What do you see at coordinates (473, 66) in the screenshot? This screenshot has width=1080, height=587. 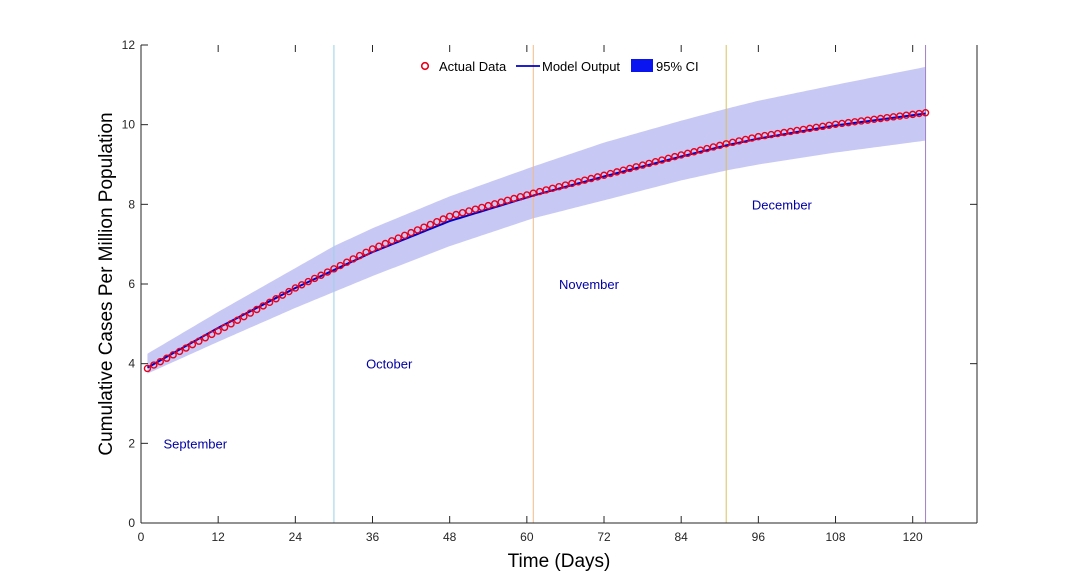 I see `legend-actual-data-label: Actual Data` at bounding box center [473, 66].